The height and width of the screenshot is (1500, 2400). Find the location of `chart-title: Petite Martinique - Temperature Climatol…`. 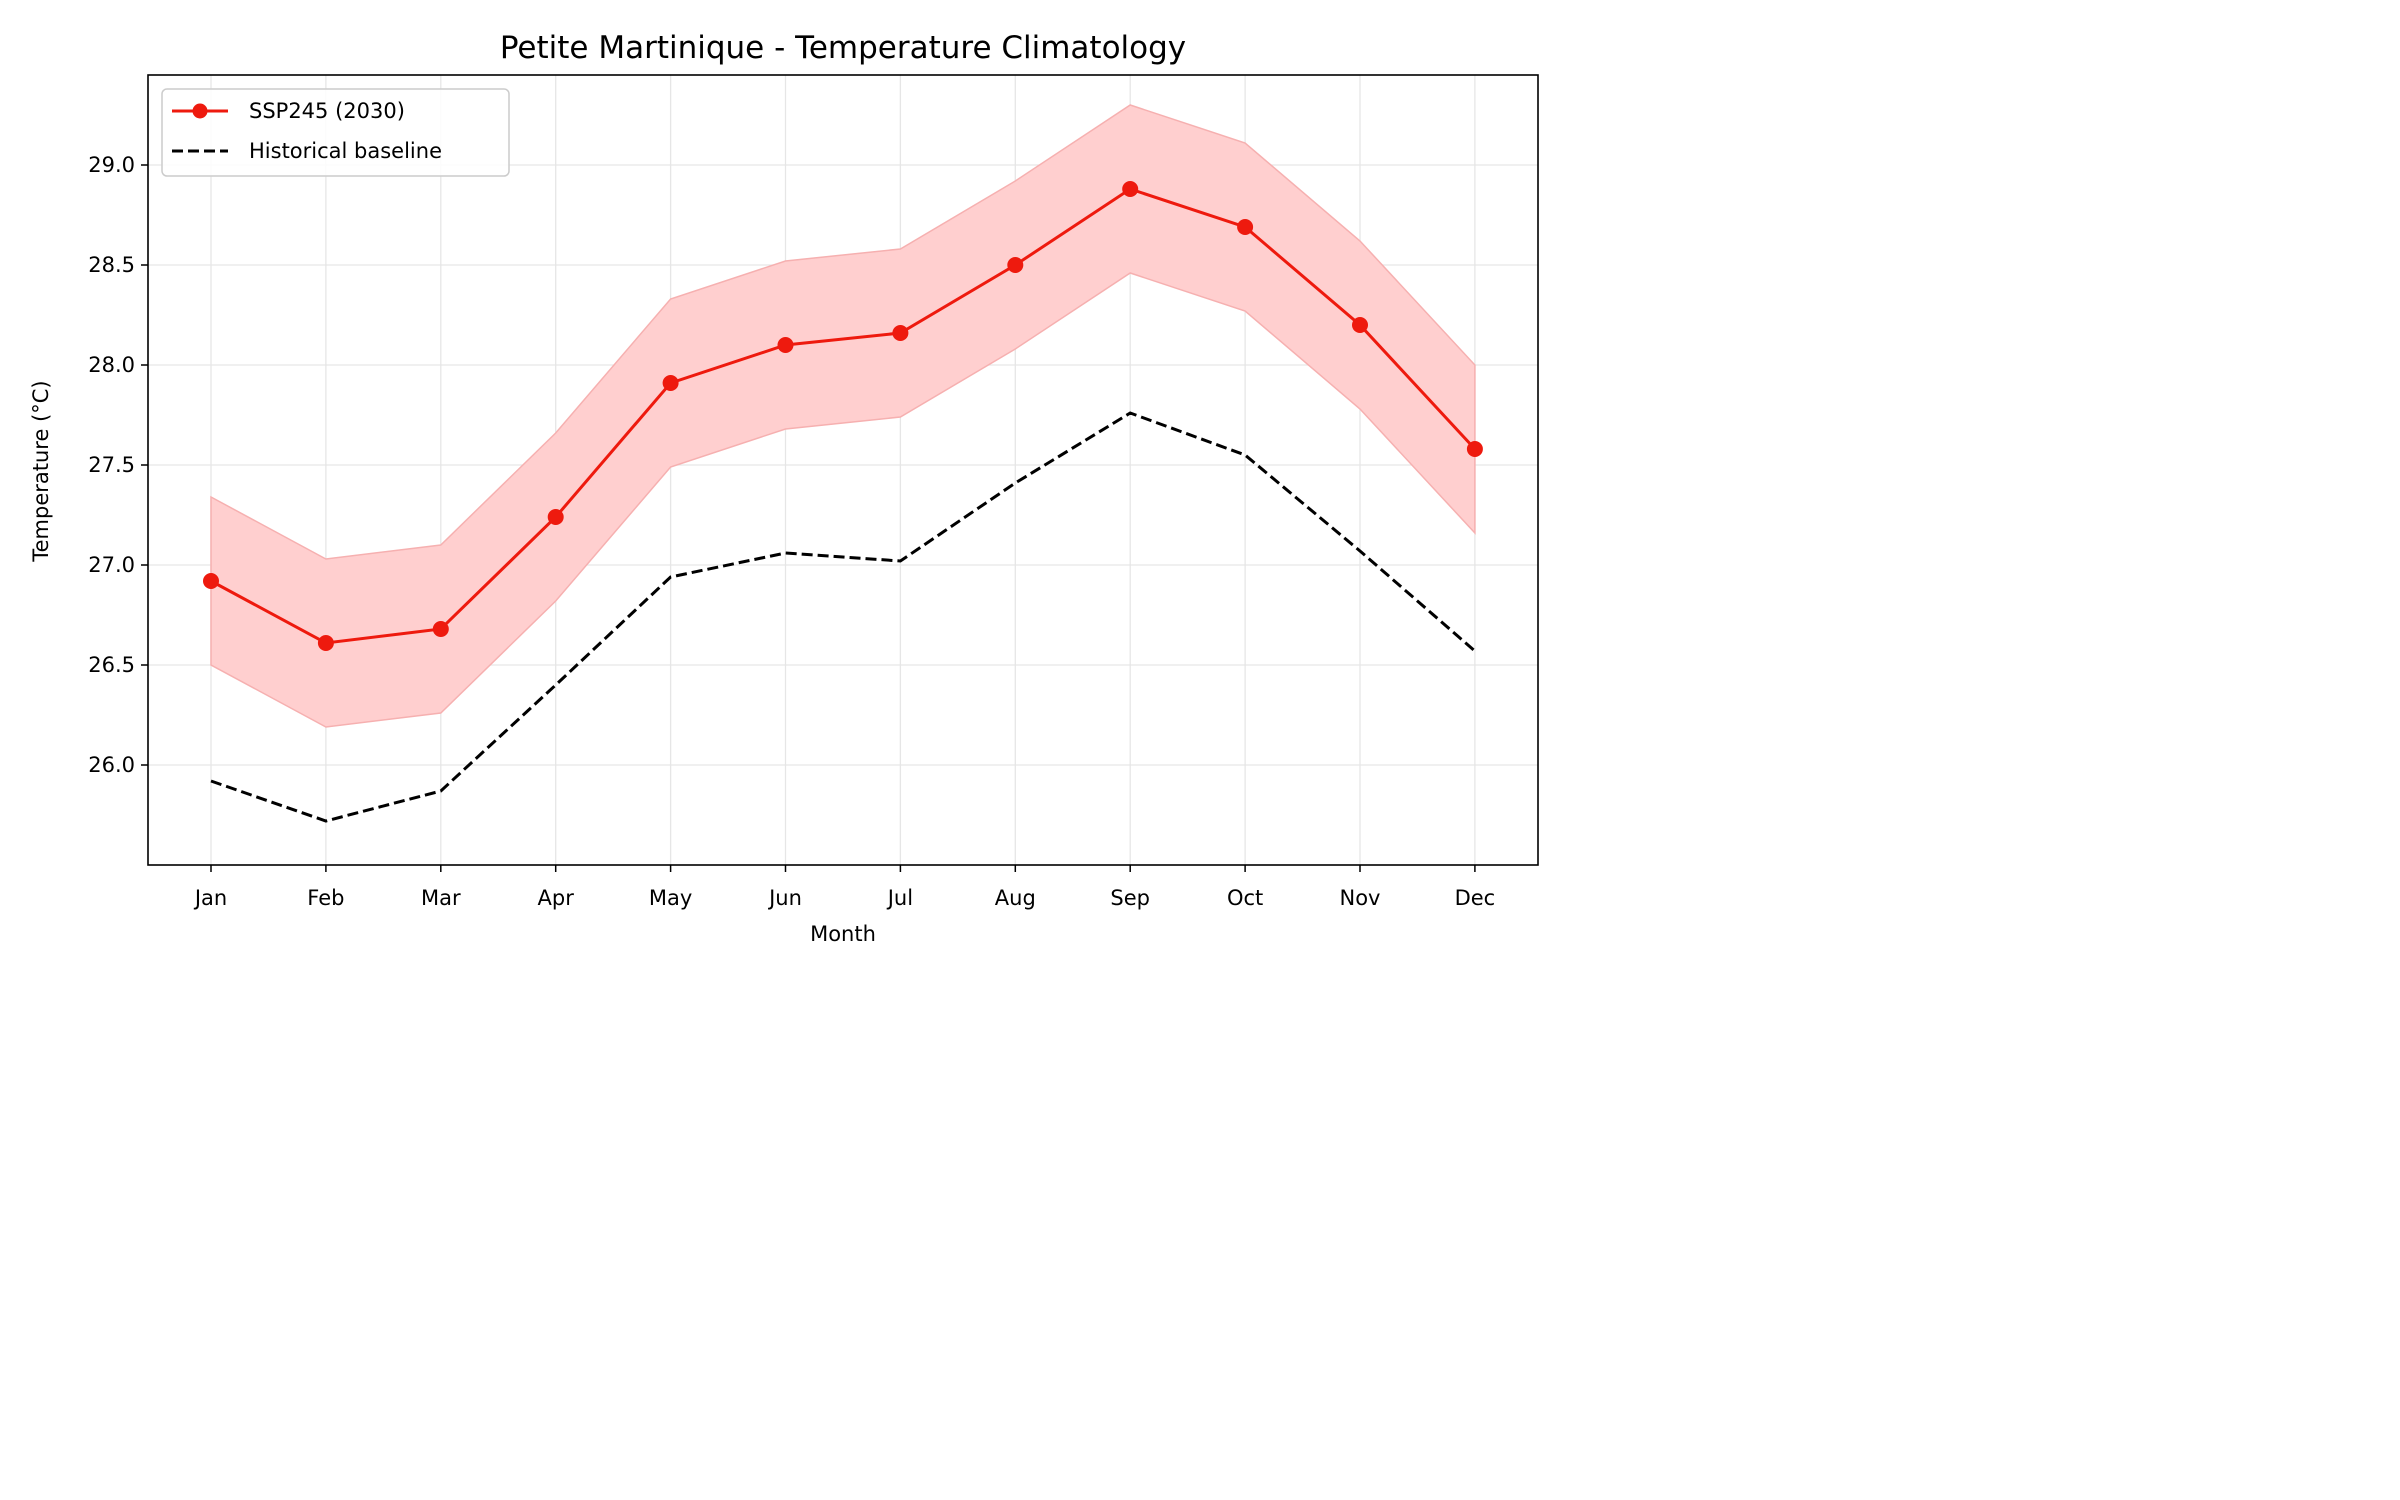

chart-title: Petite Martinique - Temperature Climatol… is located at coordinates (843, 48).